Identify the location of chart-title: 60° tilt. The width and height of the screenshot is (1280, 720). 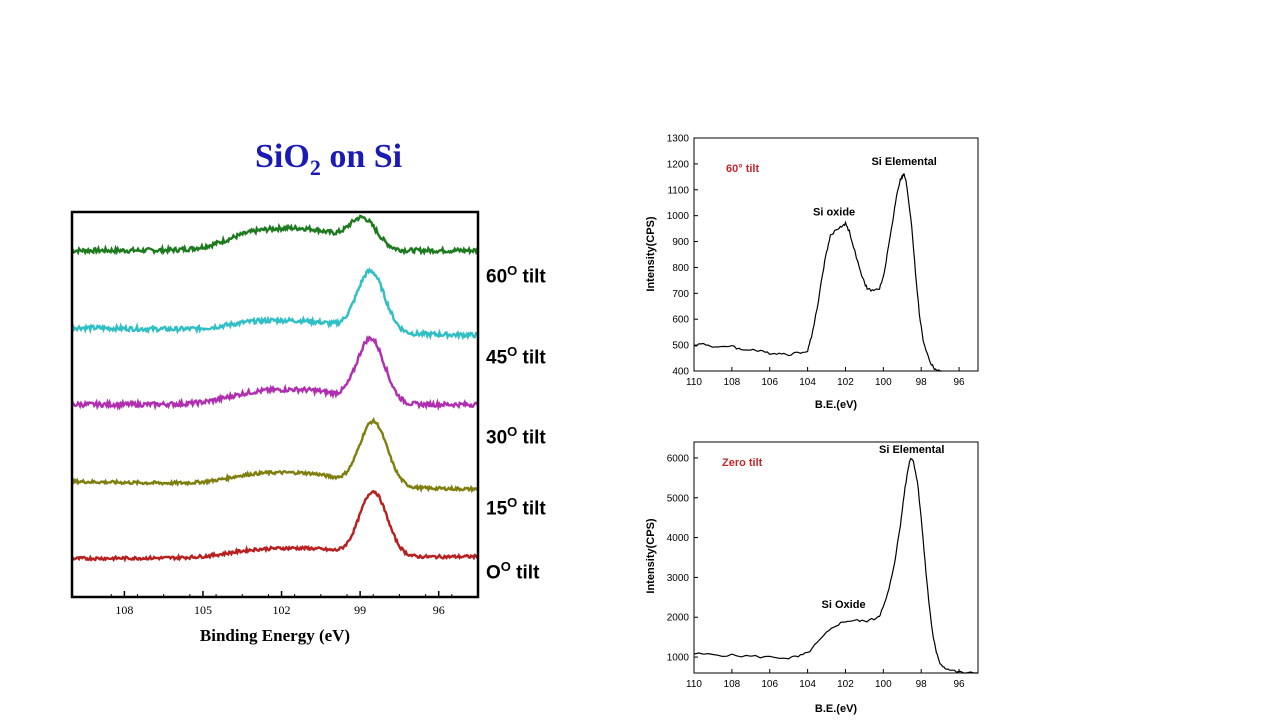
(742, 169).